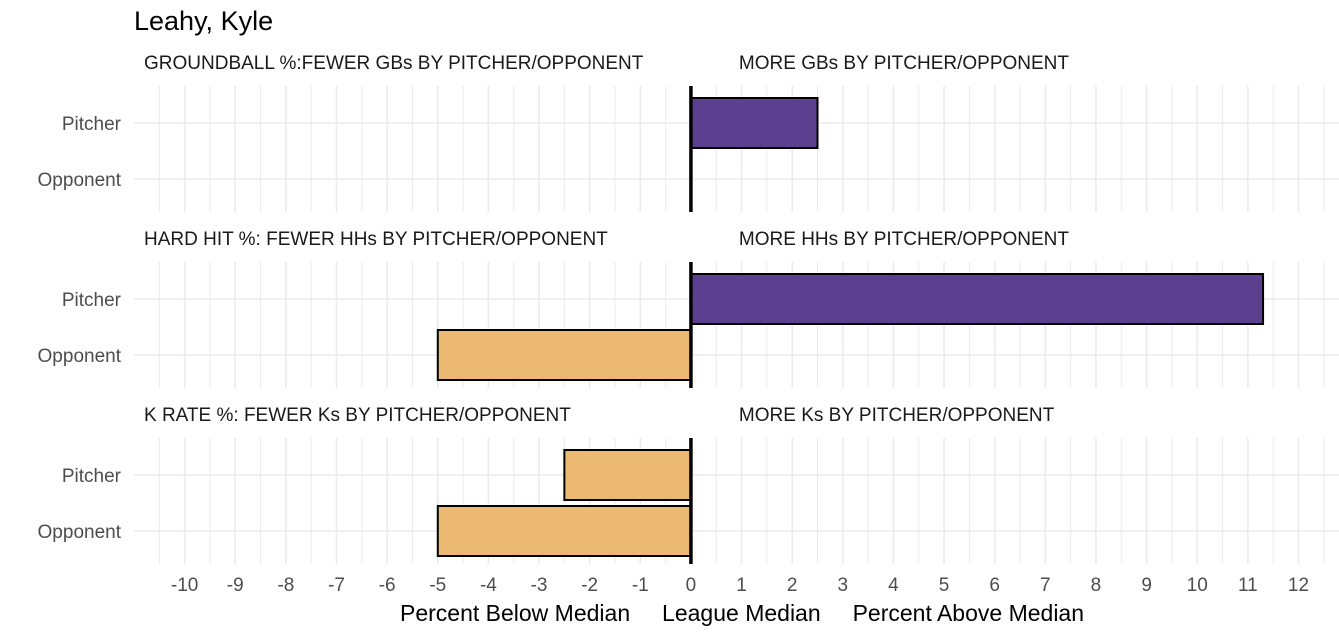 The height and width of the screenshot is (639, 1339). I want to click on x-tick-label: 1, so click(741, 585).